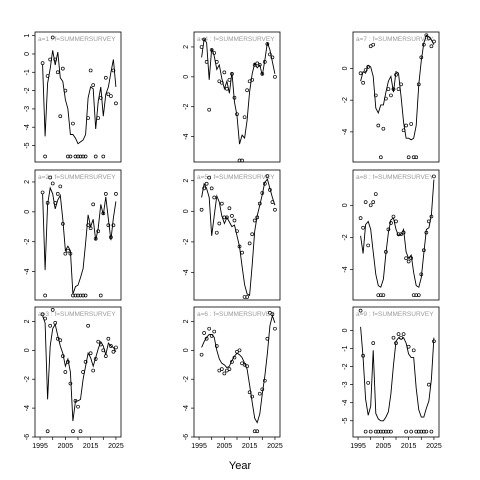 The image size is (480, 480). What do you see at coordinates (225, 446) in the screenshot?
I see `x-tick-label: 2005` at bounding box center [225, 446].